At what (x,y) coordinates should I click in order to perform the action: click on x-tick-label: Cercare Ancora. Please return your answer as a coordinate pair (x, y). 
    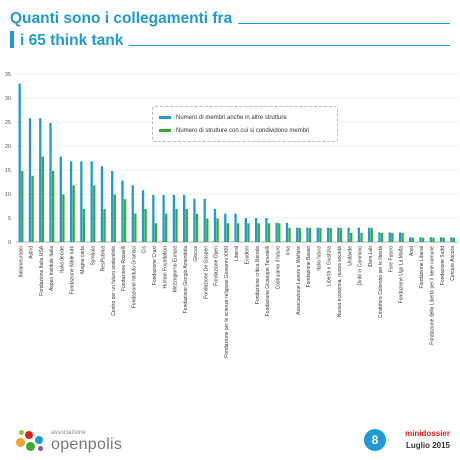
    Looking at the image, I should click on (453, 263).